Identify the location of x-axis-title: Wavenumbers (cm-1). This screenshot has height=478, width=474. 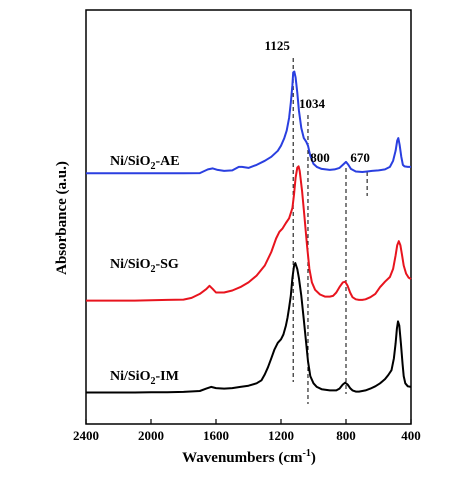
(249, 457).